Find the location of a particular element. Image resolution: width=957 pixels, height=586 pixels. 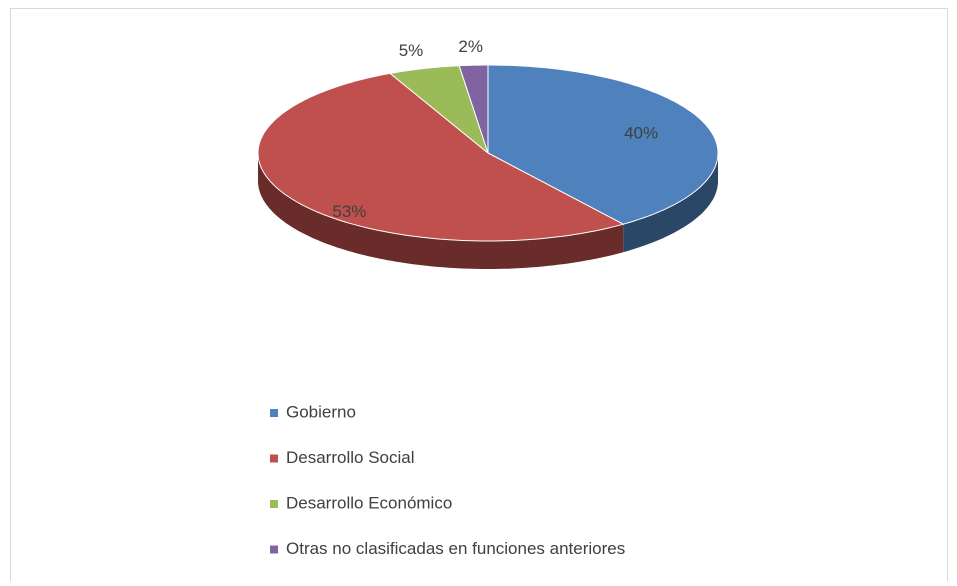

data-label: 5% is located at coordinates (411, 50).